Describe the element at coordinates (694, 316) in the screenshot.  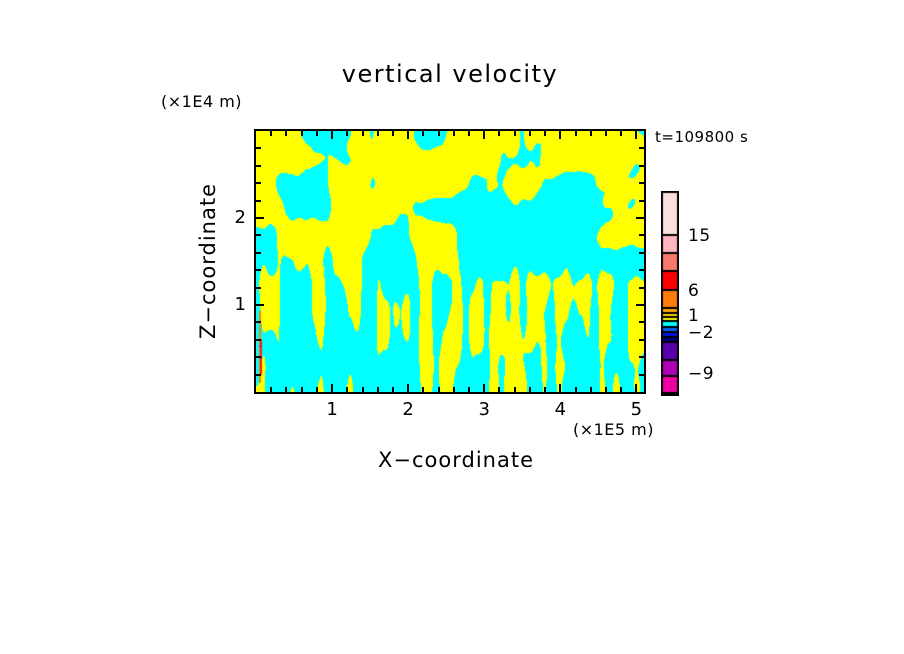
I see `colorbar-tick-label: 1` at that location.